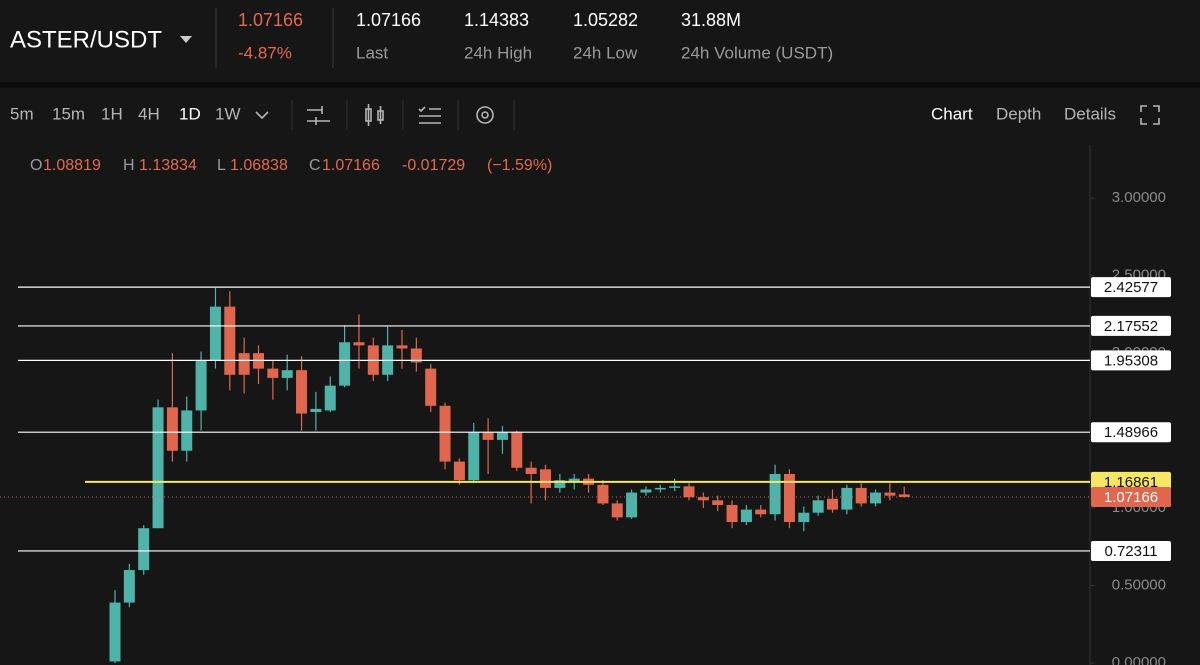 Image resolution: width=1200 pixels, height=665 pixels. I want to click on ohlc-key: H, so click(129, 165).